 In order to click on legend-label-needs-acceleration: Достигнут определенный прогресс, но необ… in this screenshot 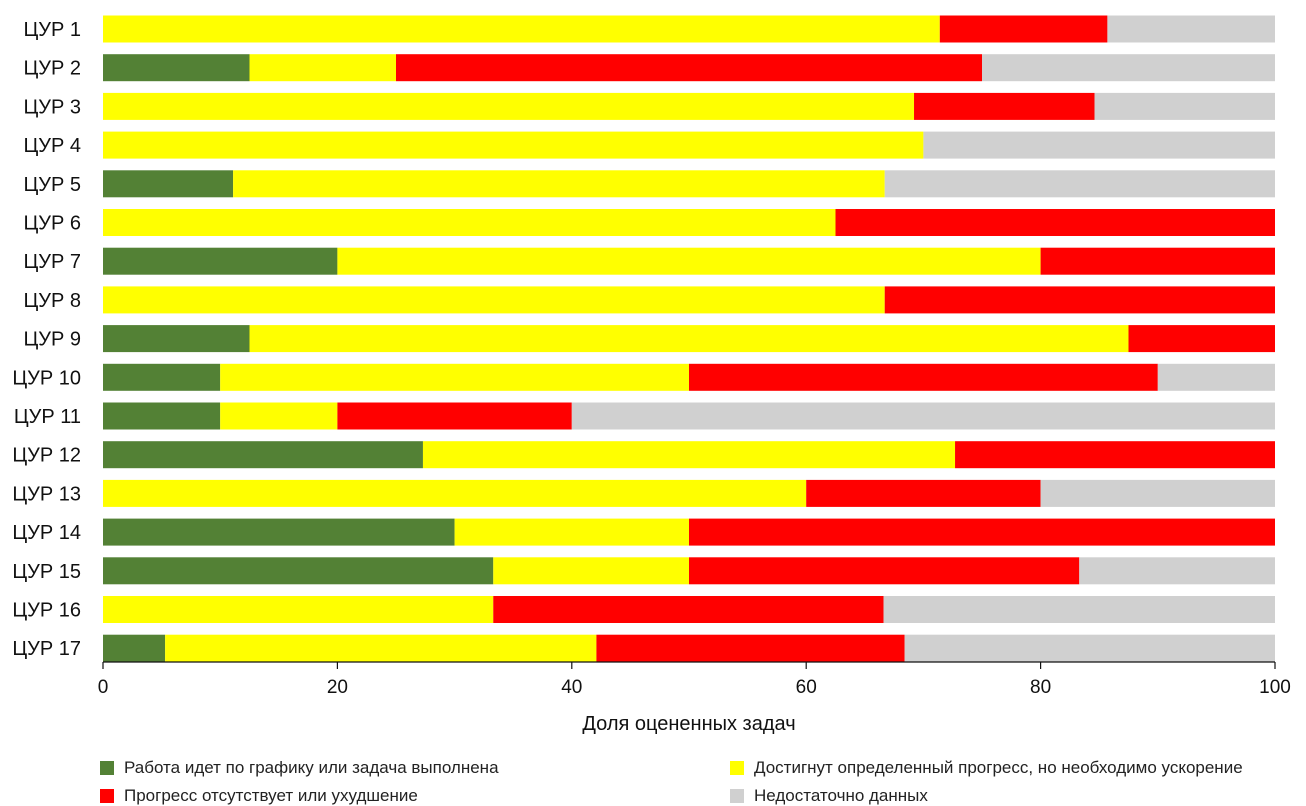, I will do `click(998, 767)`.